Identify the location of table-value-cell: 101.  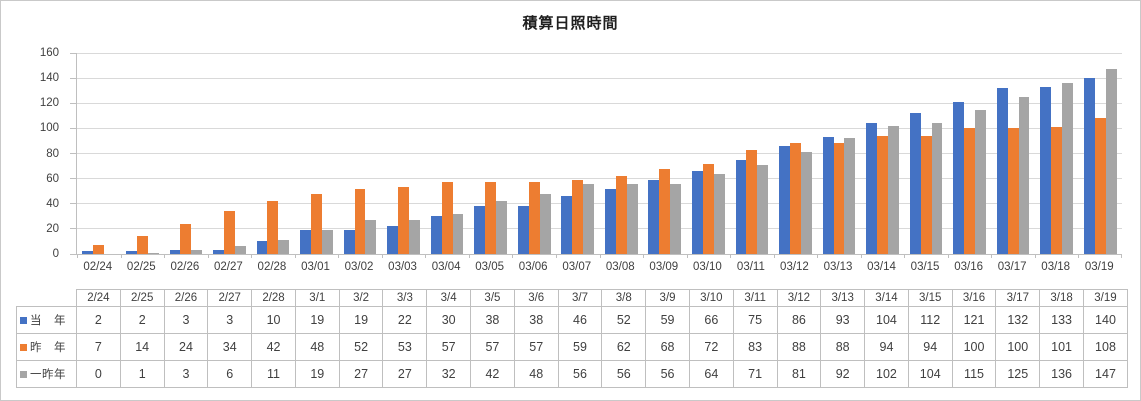
(1061, 347).